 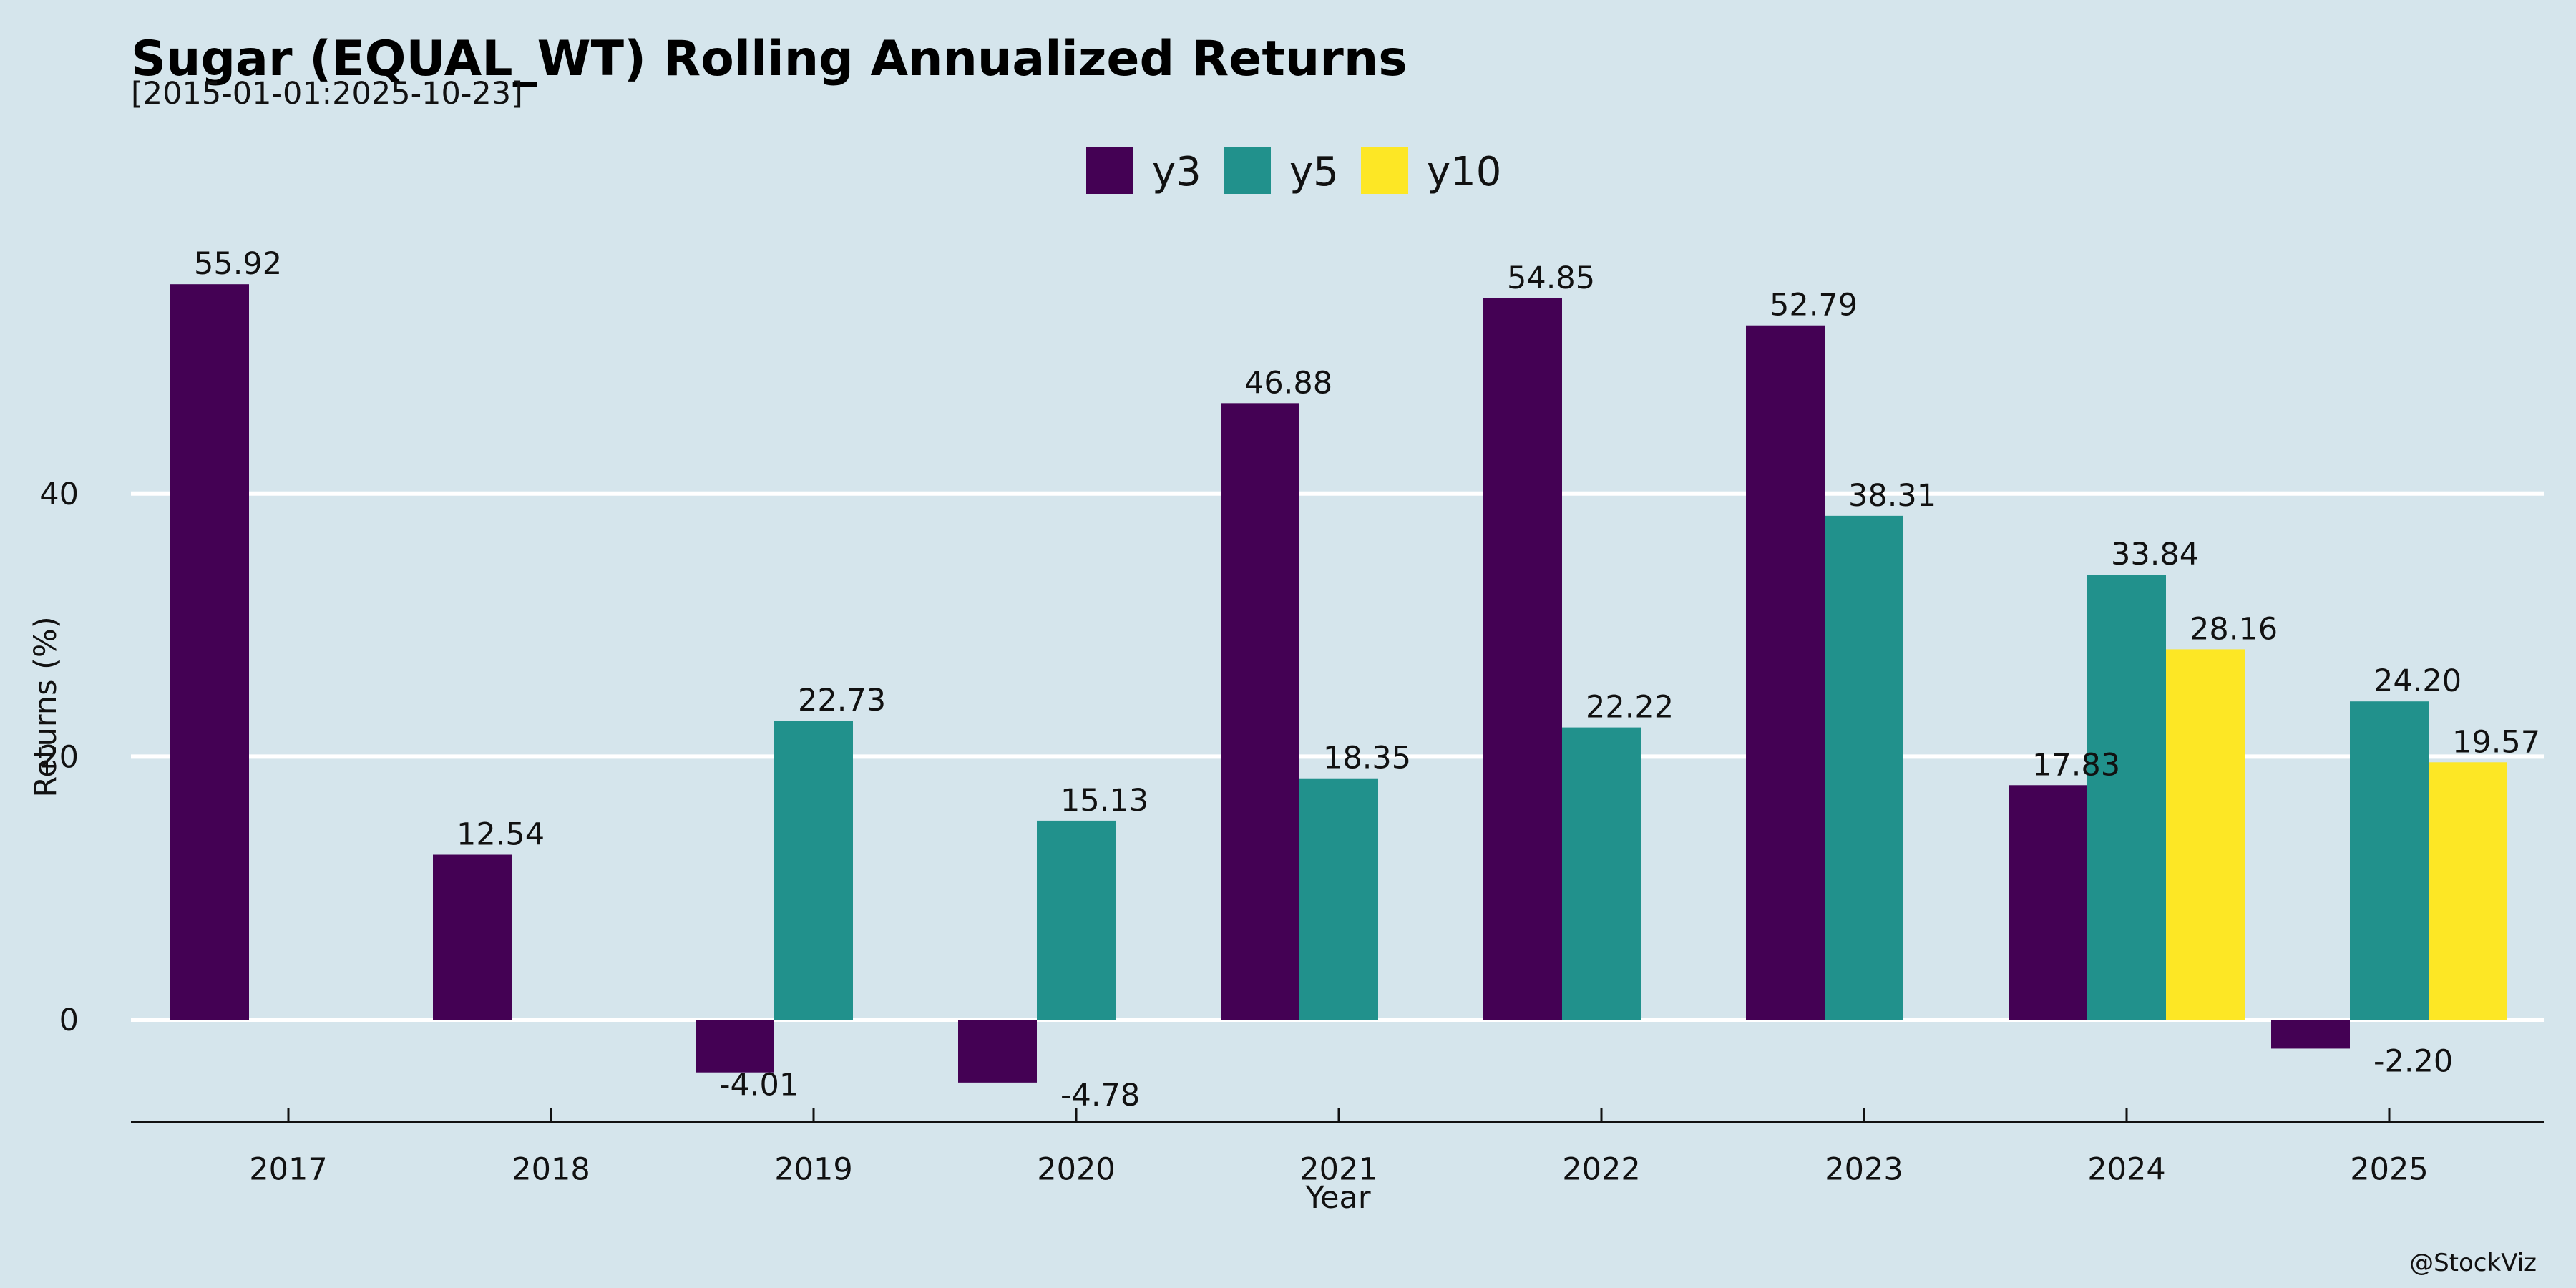 What do you see at coordinates (1338, 899) in the screenshot?
I see `bar-y5-2021` at bounding box center [1338, 899].